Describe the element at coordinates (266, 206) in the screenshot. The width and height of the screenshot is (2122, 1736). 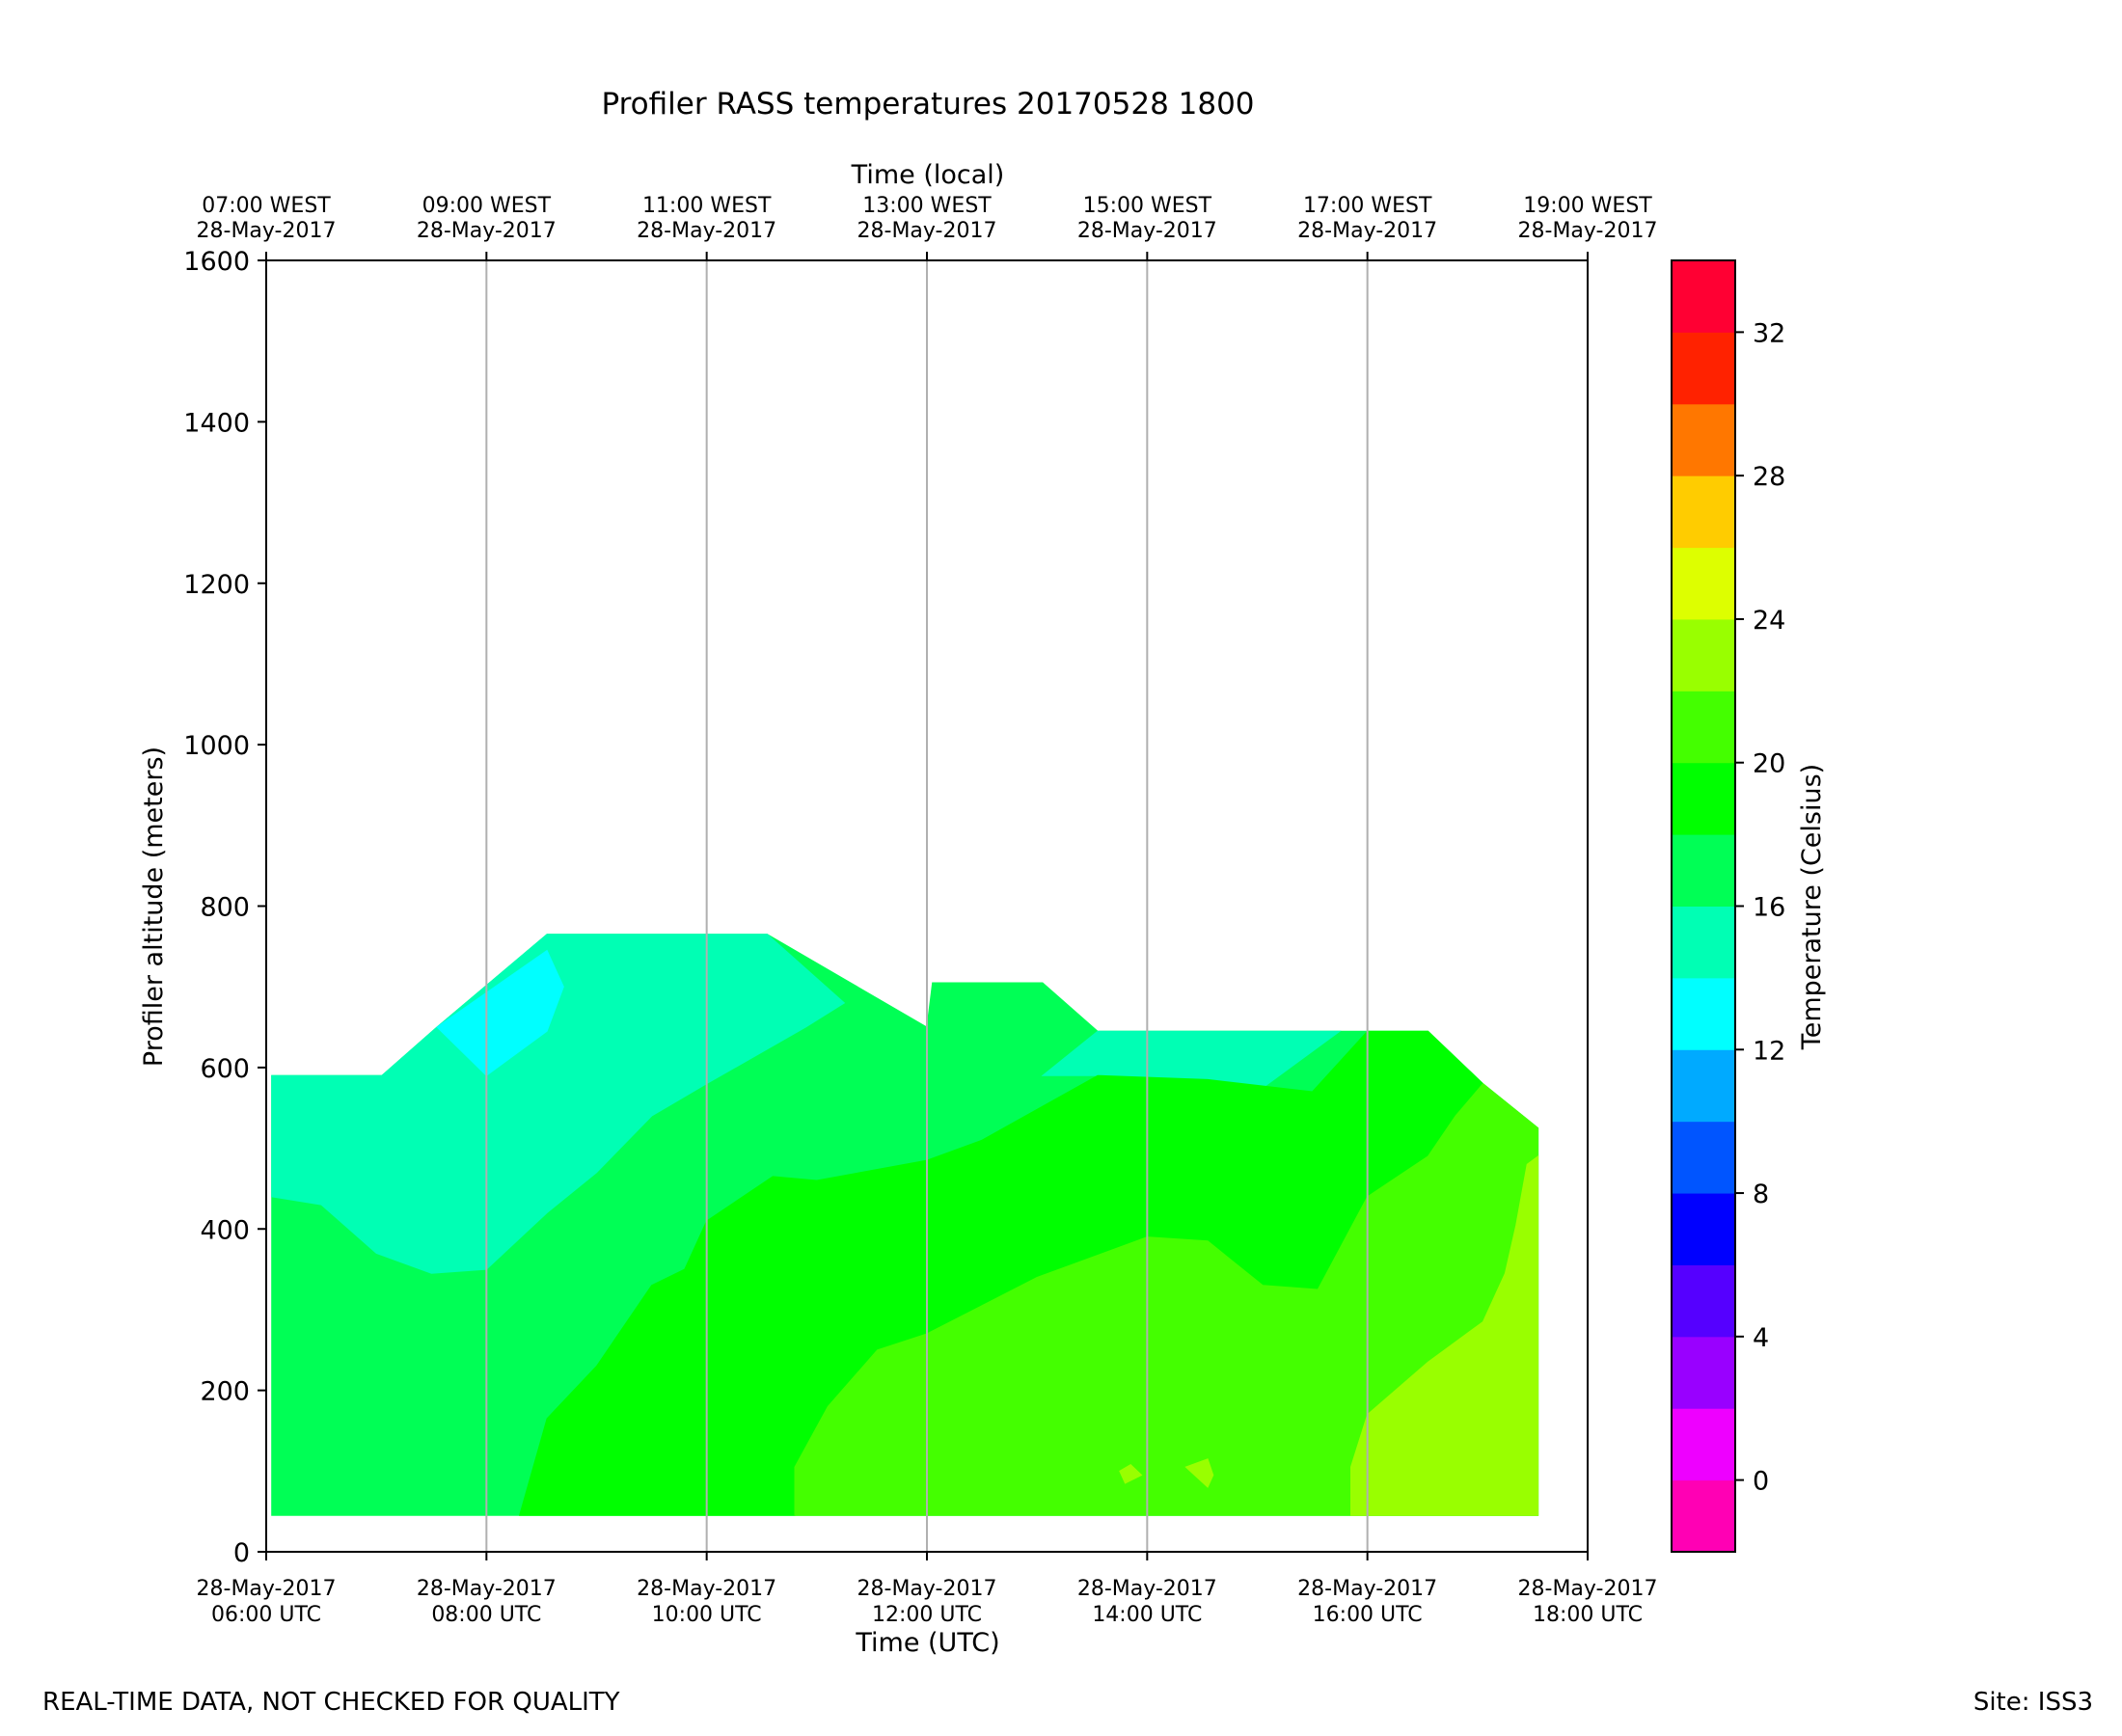
I see `x-top-tick-time: 07:00 WEST` at that location.